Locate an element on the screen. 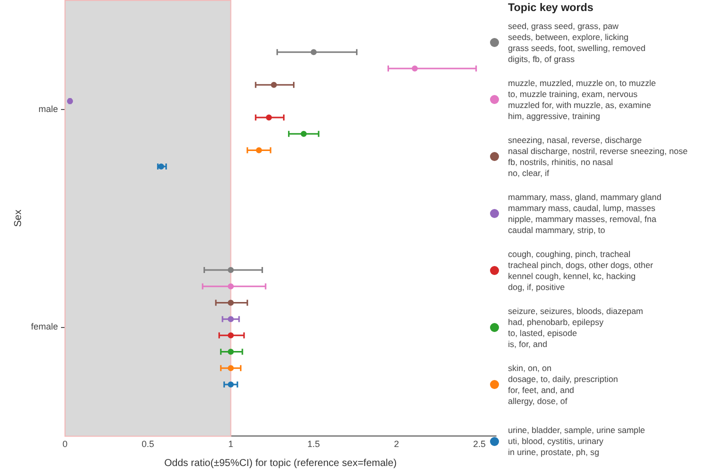  legend-label: urine, bladder, sample, urine sample uti, blood, cystitis, urinary in urine, prostate, ph, sg is located at coordinates (577, 441).